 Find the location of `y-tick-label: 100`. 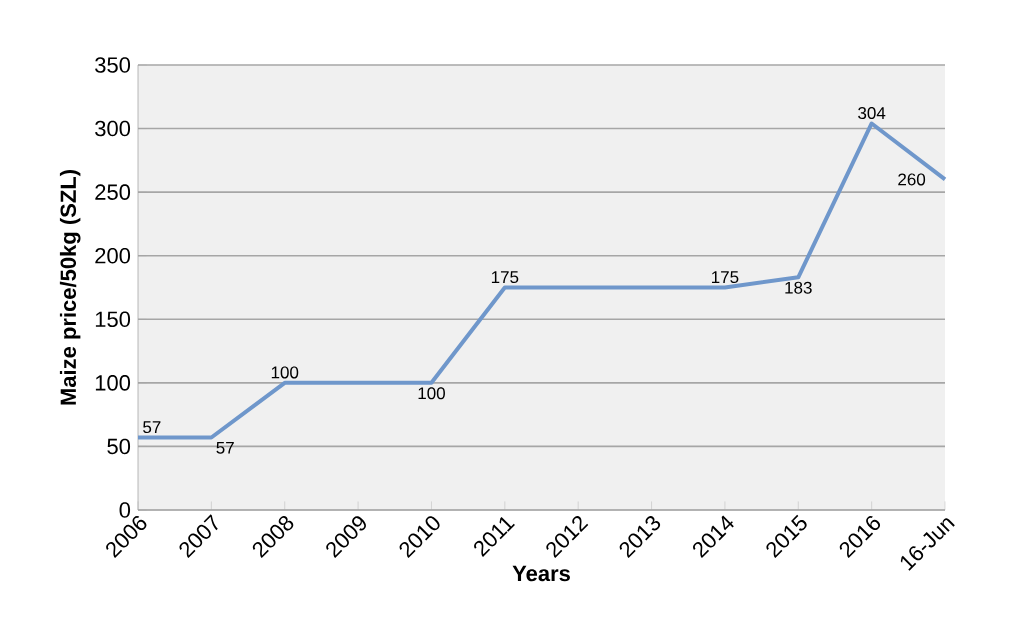

y-tick-label: 100 is located at coordinates (113, 383).